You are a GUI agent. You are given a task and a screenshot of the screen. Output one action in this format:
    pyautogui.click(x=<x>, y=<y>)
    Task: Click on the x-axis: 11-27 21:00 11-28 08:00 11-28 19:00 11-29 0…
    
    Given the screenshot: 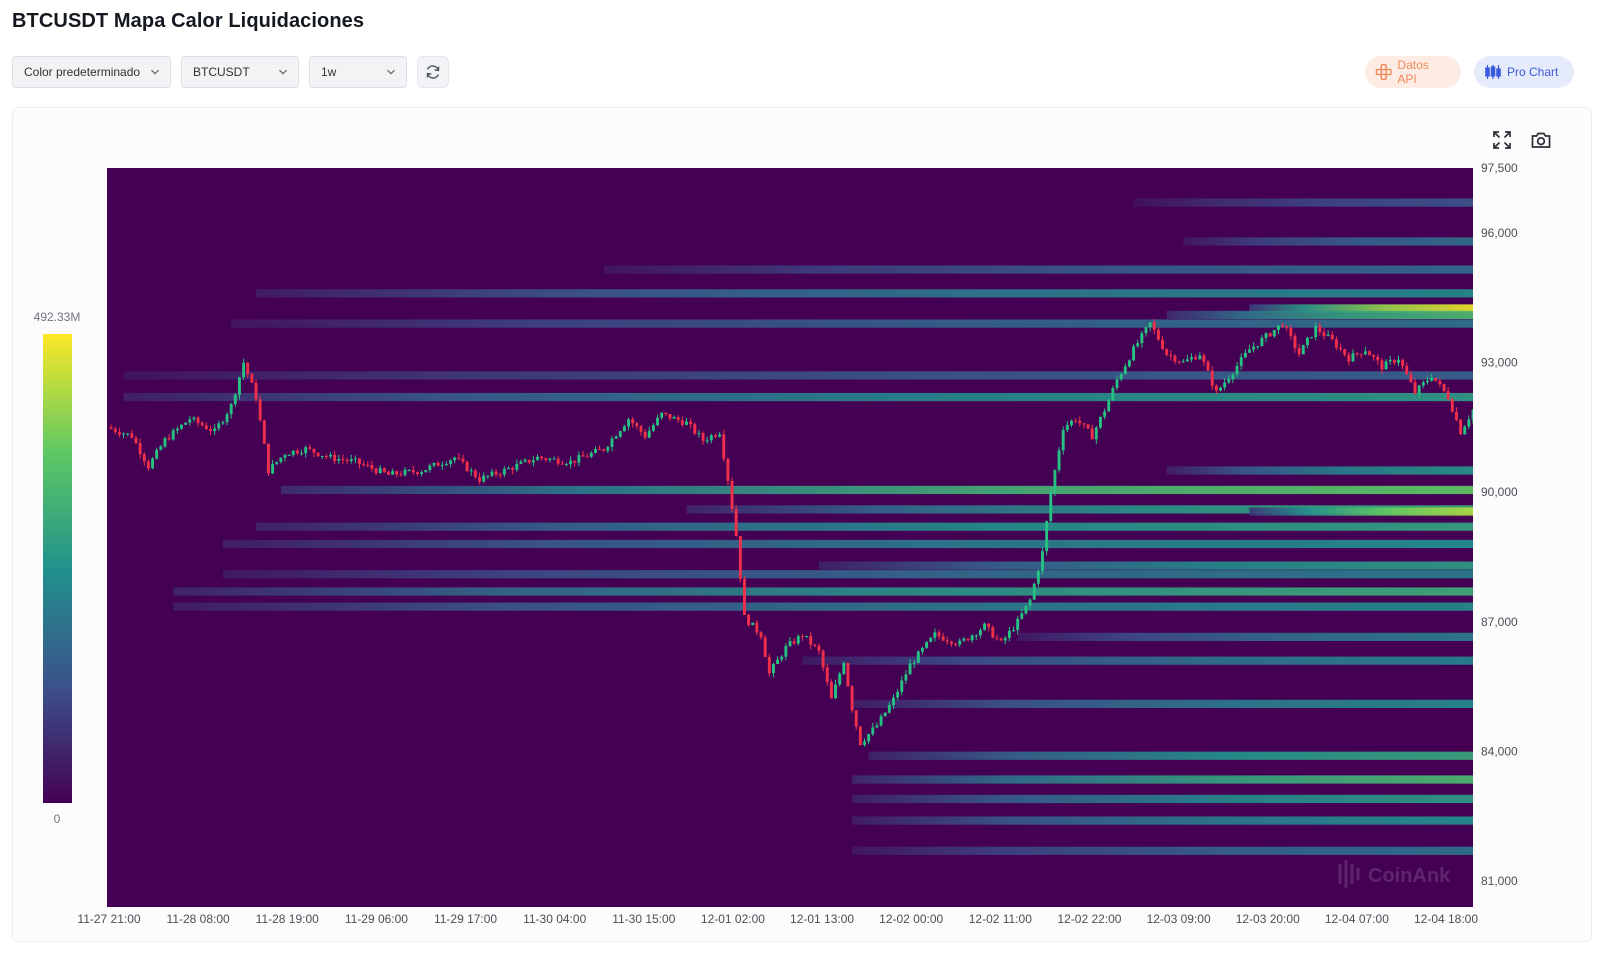 What is the action you would take?
    pyautogui.click(x=777, y=919)
    